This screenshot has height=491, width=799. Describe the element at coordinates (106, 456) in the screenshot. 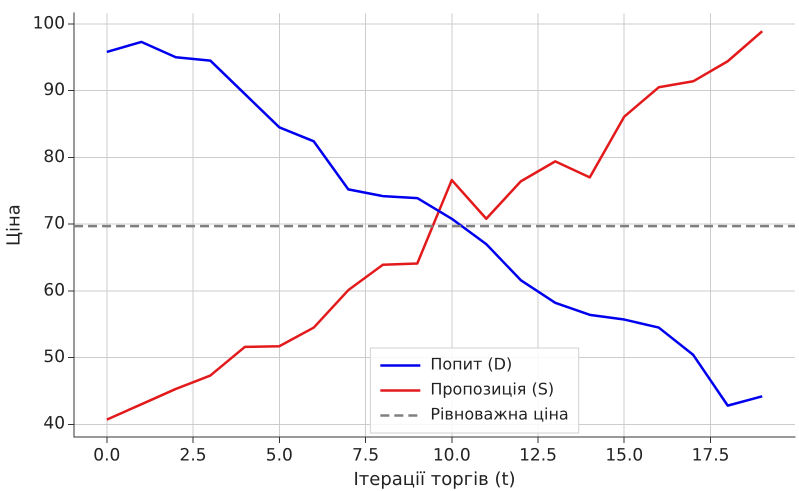

I see `x-tick-label: 0.0` at that location.